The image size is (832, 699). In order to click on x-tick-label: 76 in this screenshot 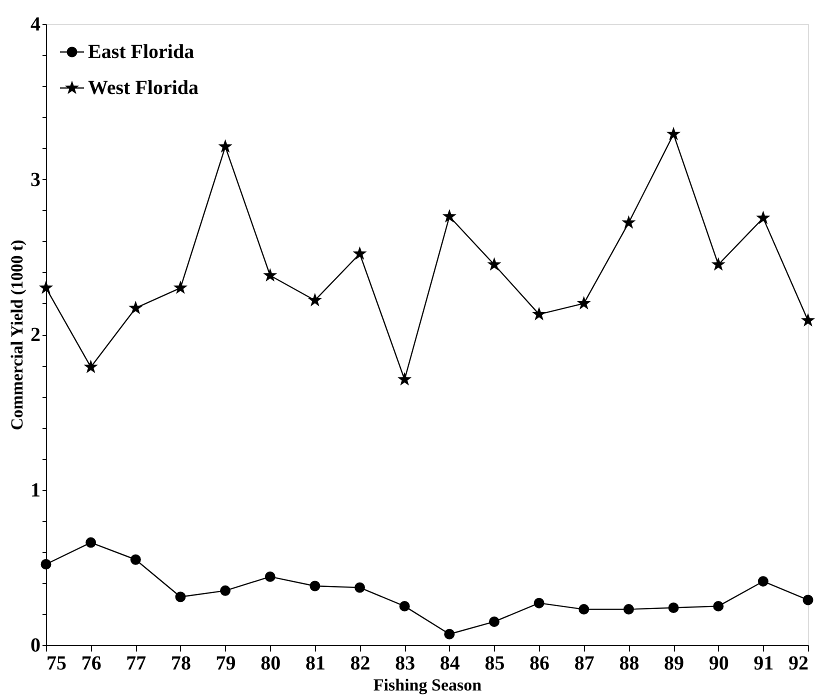, I will do `click(91, 663)`.